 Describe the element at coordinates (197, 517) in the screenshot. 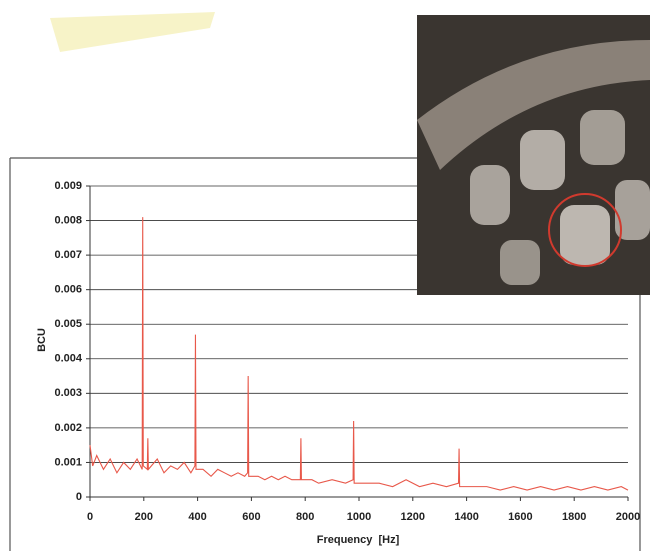

I see `x-tick-label: 400` at that location.